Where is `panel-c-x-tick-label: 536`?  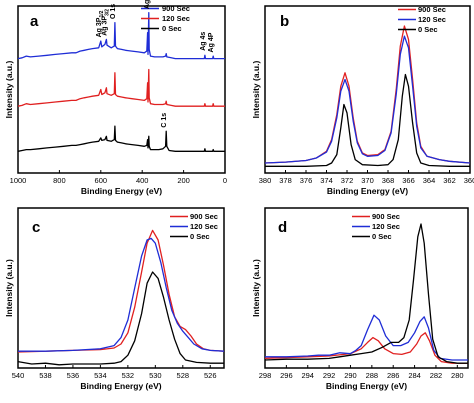 panel-c-x-tick-label: 536 is located at coordinates (73, 375).